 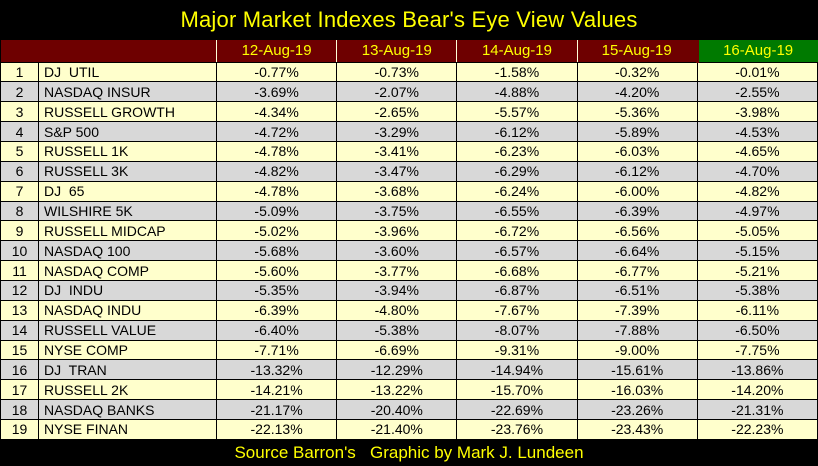 What do you see at coordinates (637, 92) in the screenshot?
I see `value-cell: -4.20%` at bounding box center [637, 92].